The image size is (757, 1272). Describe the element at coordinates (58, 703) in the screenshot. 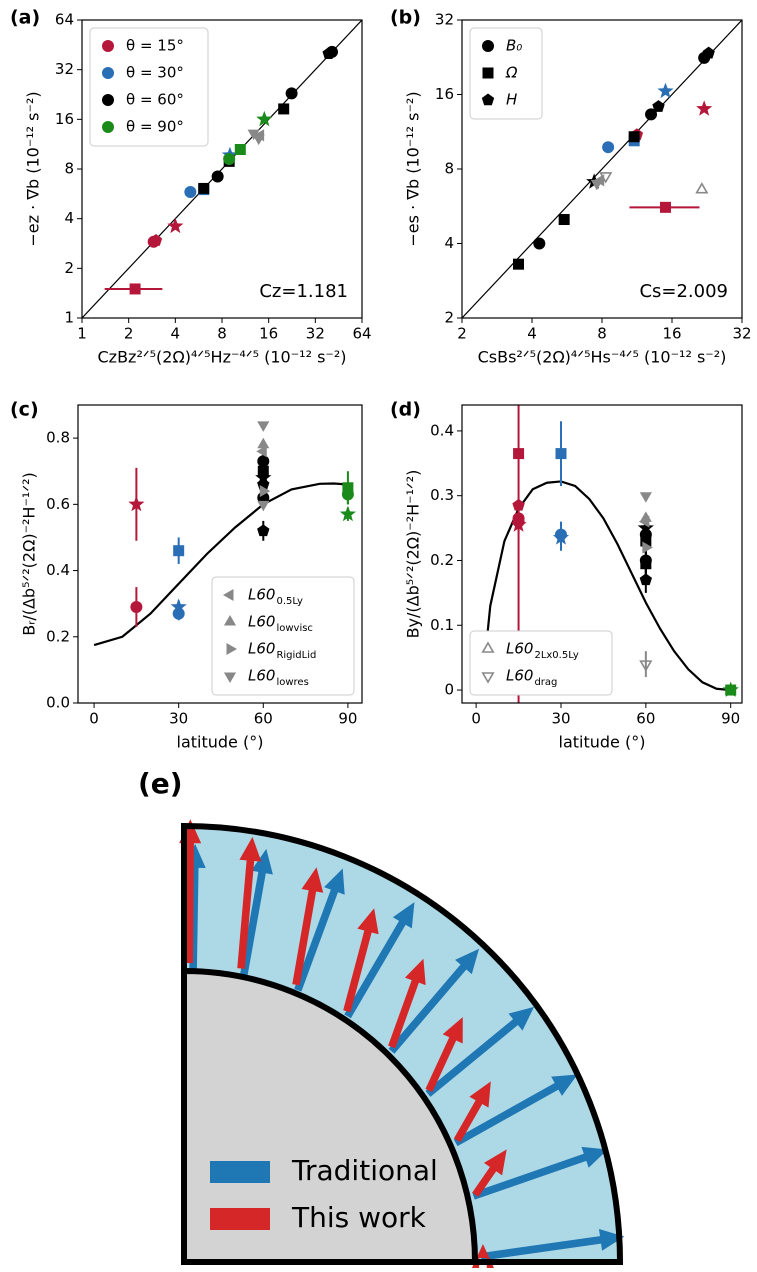

I see `y-tick-label: 0.0` at that location.